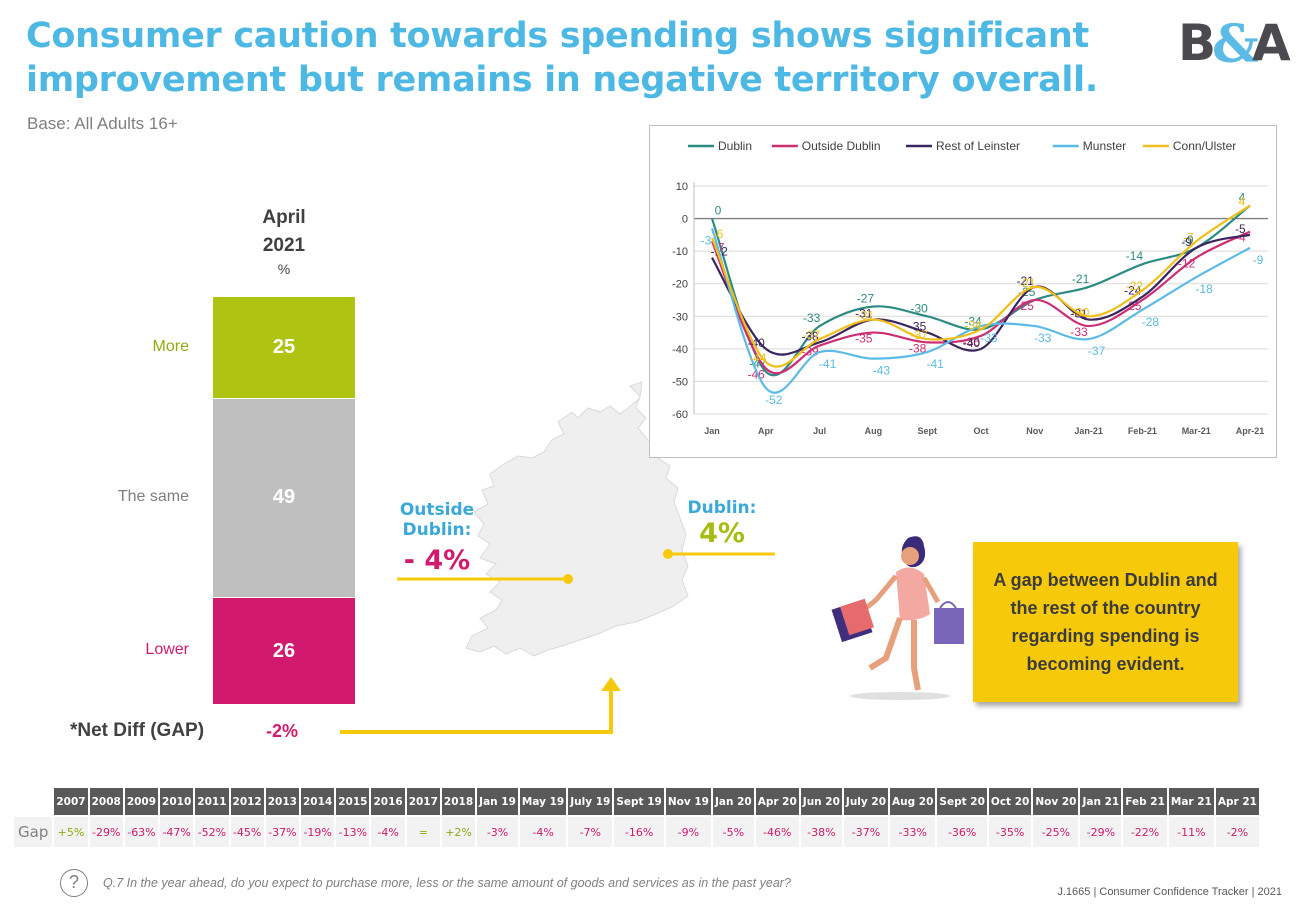 The width and height of the screenshot is (1310, 908). What do you see at coordinates (212, 832) in the screenshot?
I see `gap-cell: -52%` at bounding box center [212, 832].